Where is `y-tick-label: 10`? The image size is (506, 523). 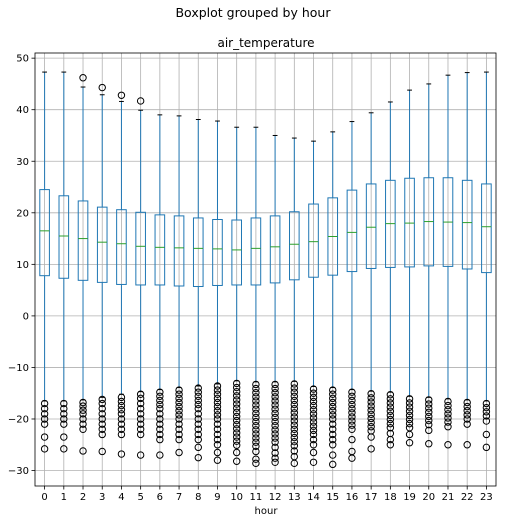 y-tick-label: 10 is located at coordinates (22, 265).